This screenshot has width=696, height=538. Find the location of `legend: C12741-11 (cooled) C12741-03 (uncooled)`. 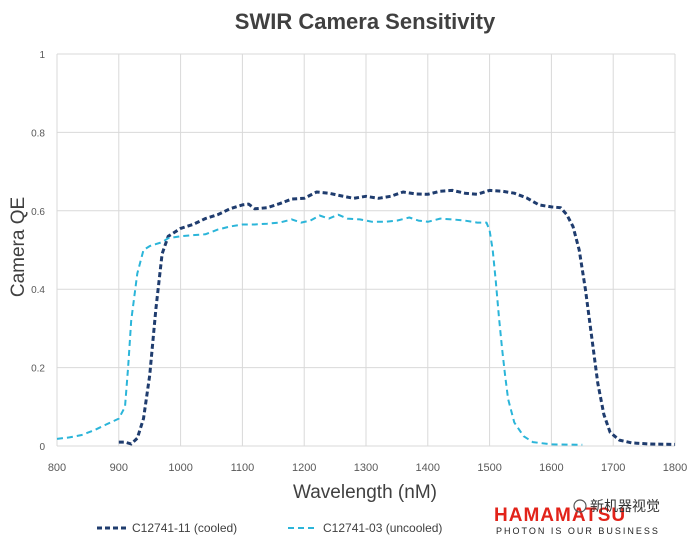

legend: C12741-11 (cooled) C12741-03 (uncooled) is located at coordinates (269, 528).